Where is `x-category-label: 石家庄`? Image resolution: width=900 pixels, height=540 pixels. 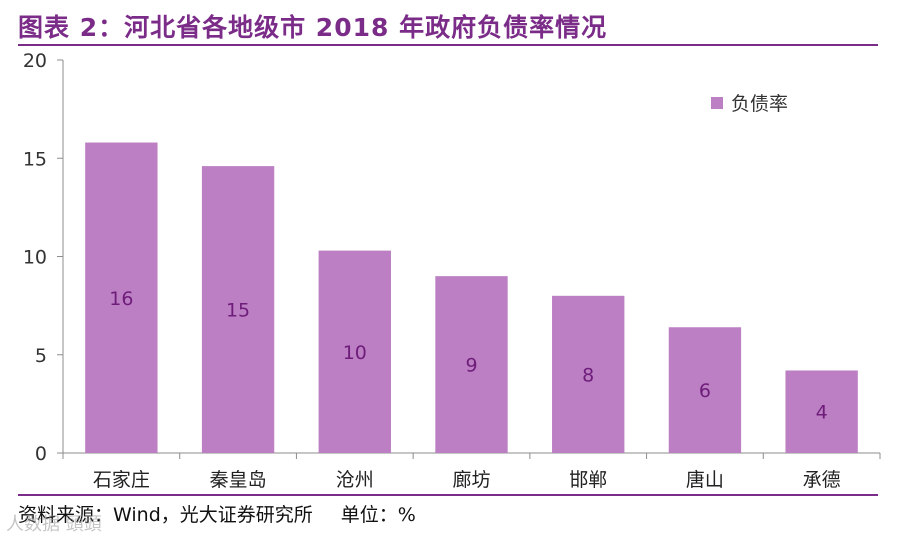 x-category-label: 石家庄 is located at coordinates (121, 480).